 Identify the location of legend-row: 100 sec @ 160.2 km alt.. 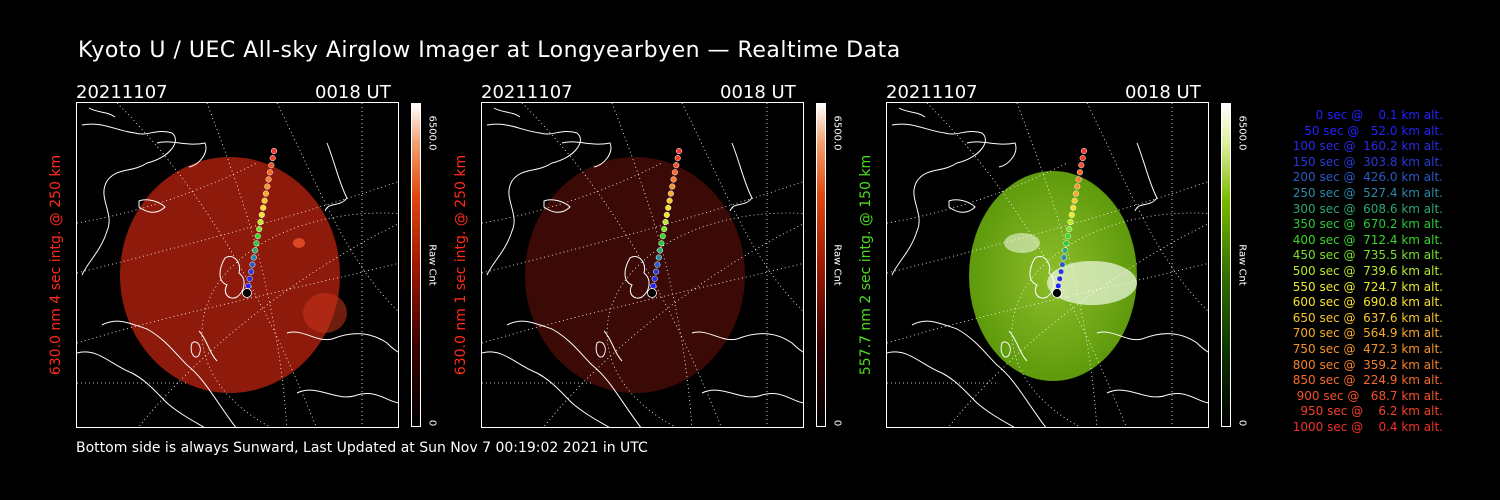
(1365, 146).